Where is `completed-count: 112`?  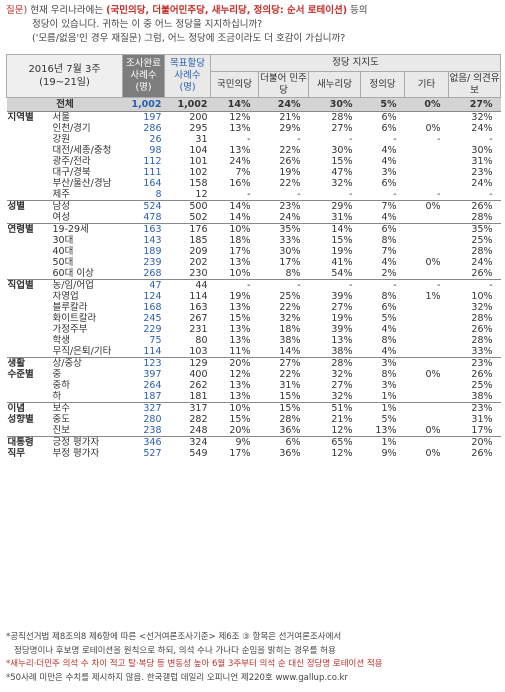
completed-count: 112 is located at coordinates (152, 161).